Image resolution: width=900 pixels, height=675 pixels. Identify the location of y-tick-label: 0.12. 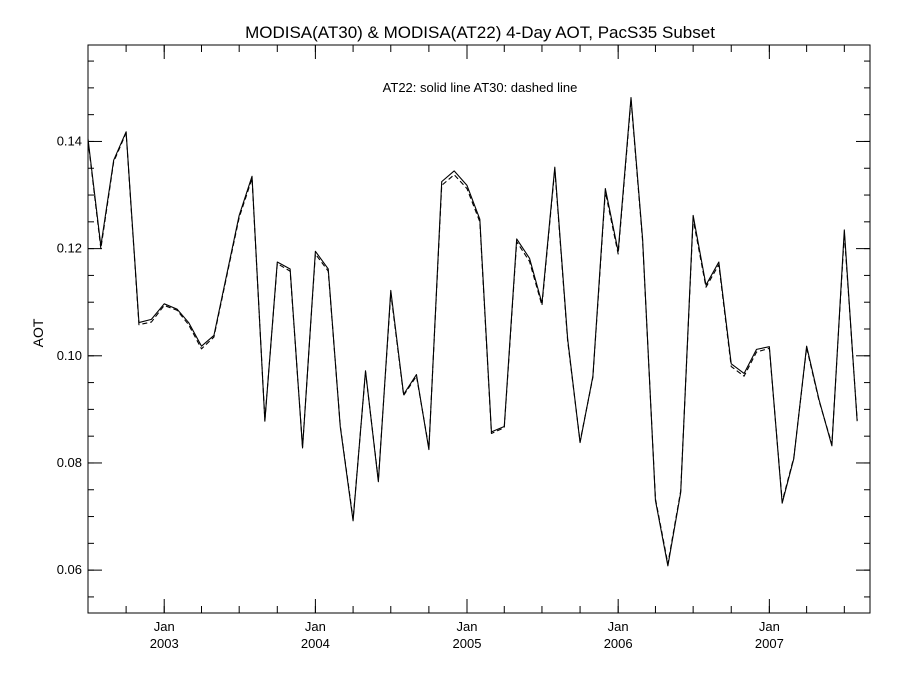
(69, 248).